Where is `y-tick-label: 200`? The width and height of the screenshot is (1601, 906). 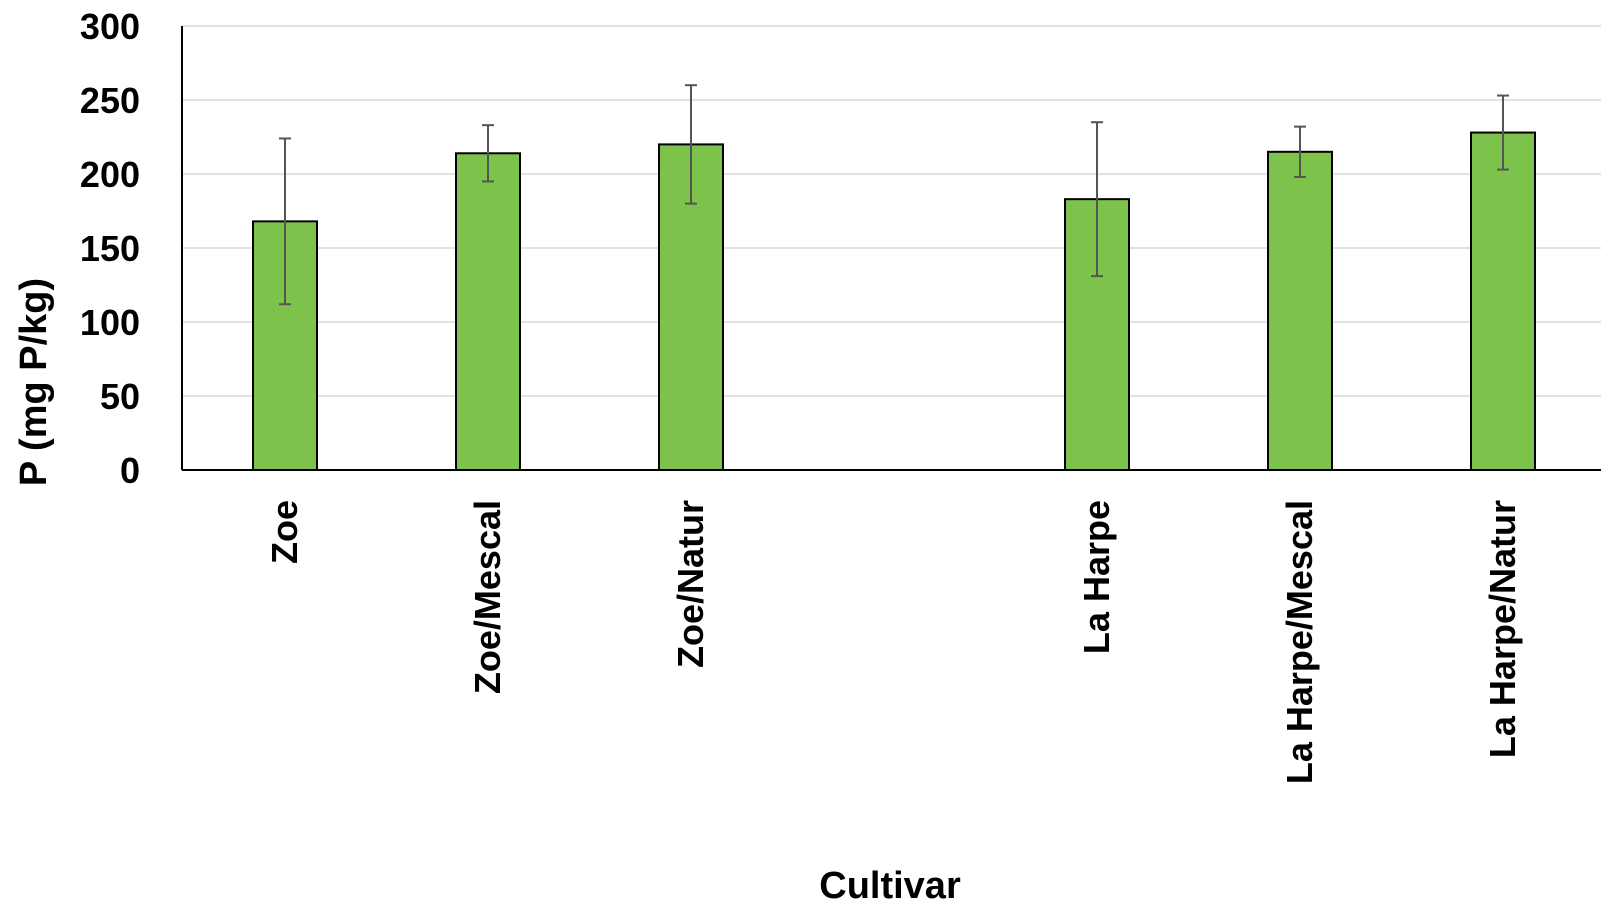
y-tick-label: 200 is located at coordinates (110, 174).